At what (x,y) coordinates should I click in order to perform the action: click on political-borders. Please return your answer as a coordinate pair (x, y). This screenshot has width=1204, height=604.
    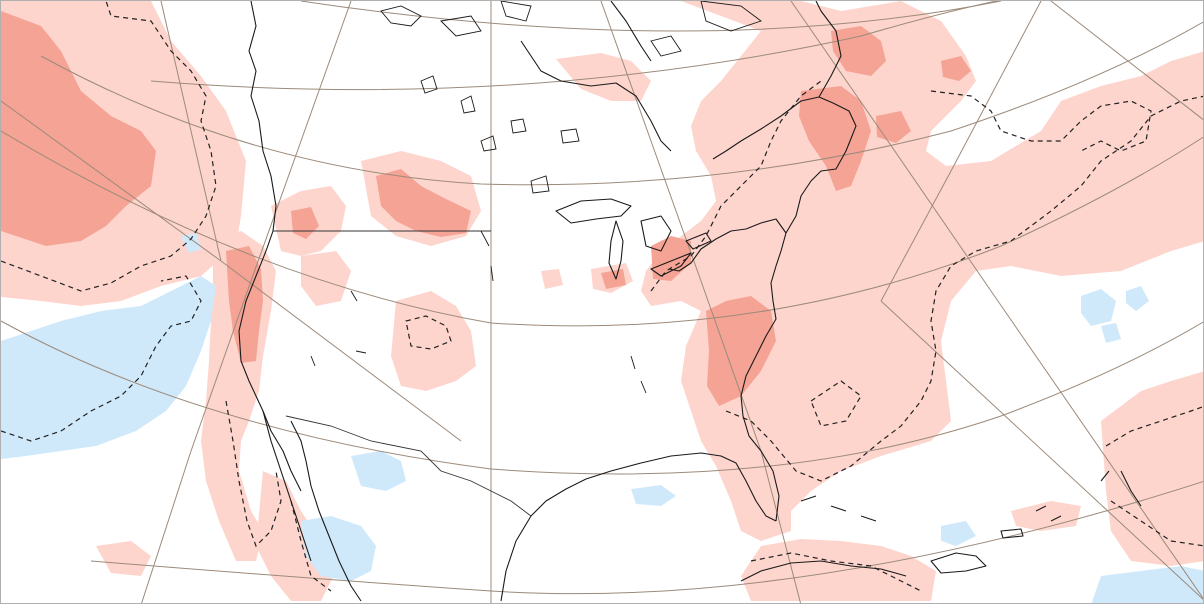
    Looking at the image, I should click on (402, 373).